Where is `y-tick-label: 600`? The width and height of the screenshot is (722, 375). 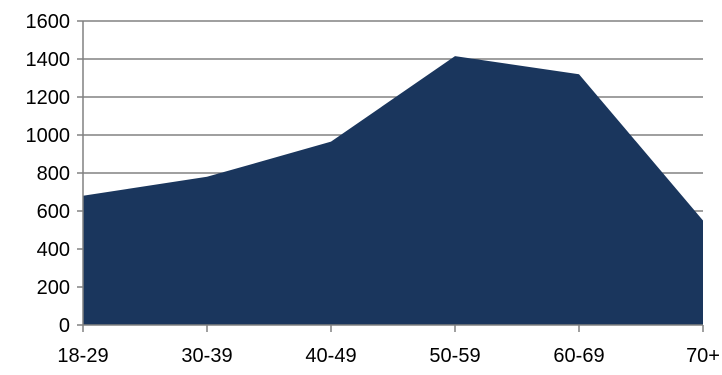
y-tick-label: 600 is located at coordinates (53, 212).